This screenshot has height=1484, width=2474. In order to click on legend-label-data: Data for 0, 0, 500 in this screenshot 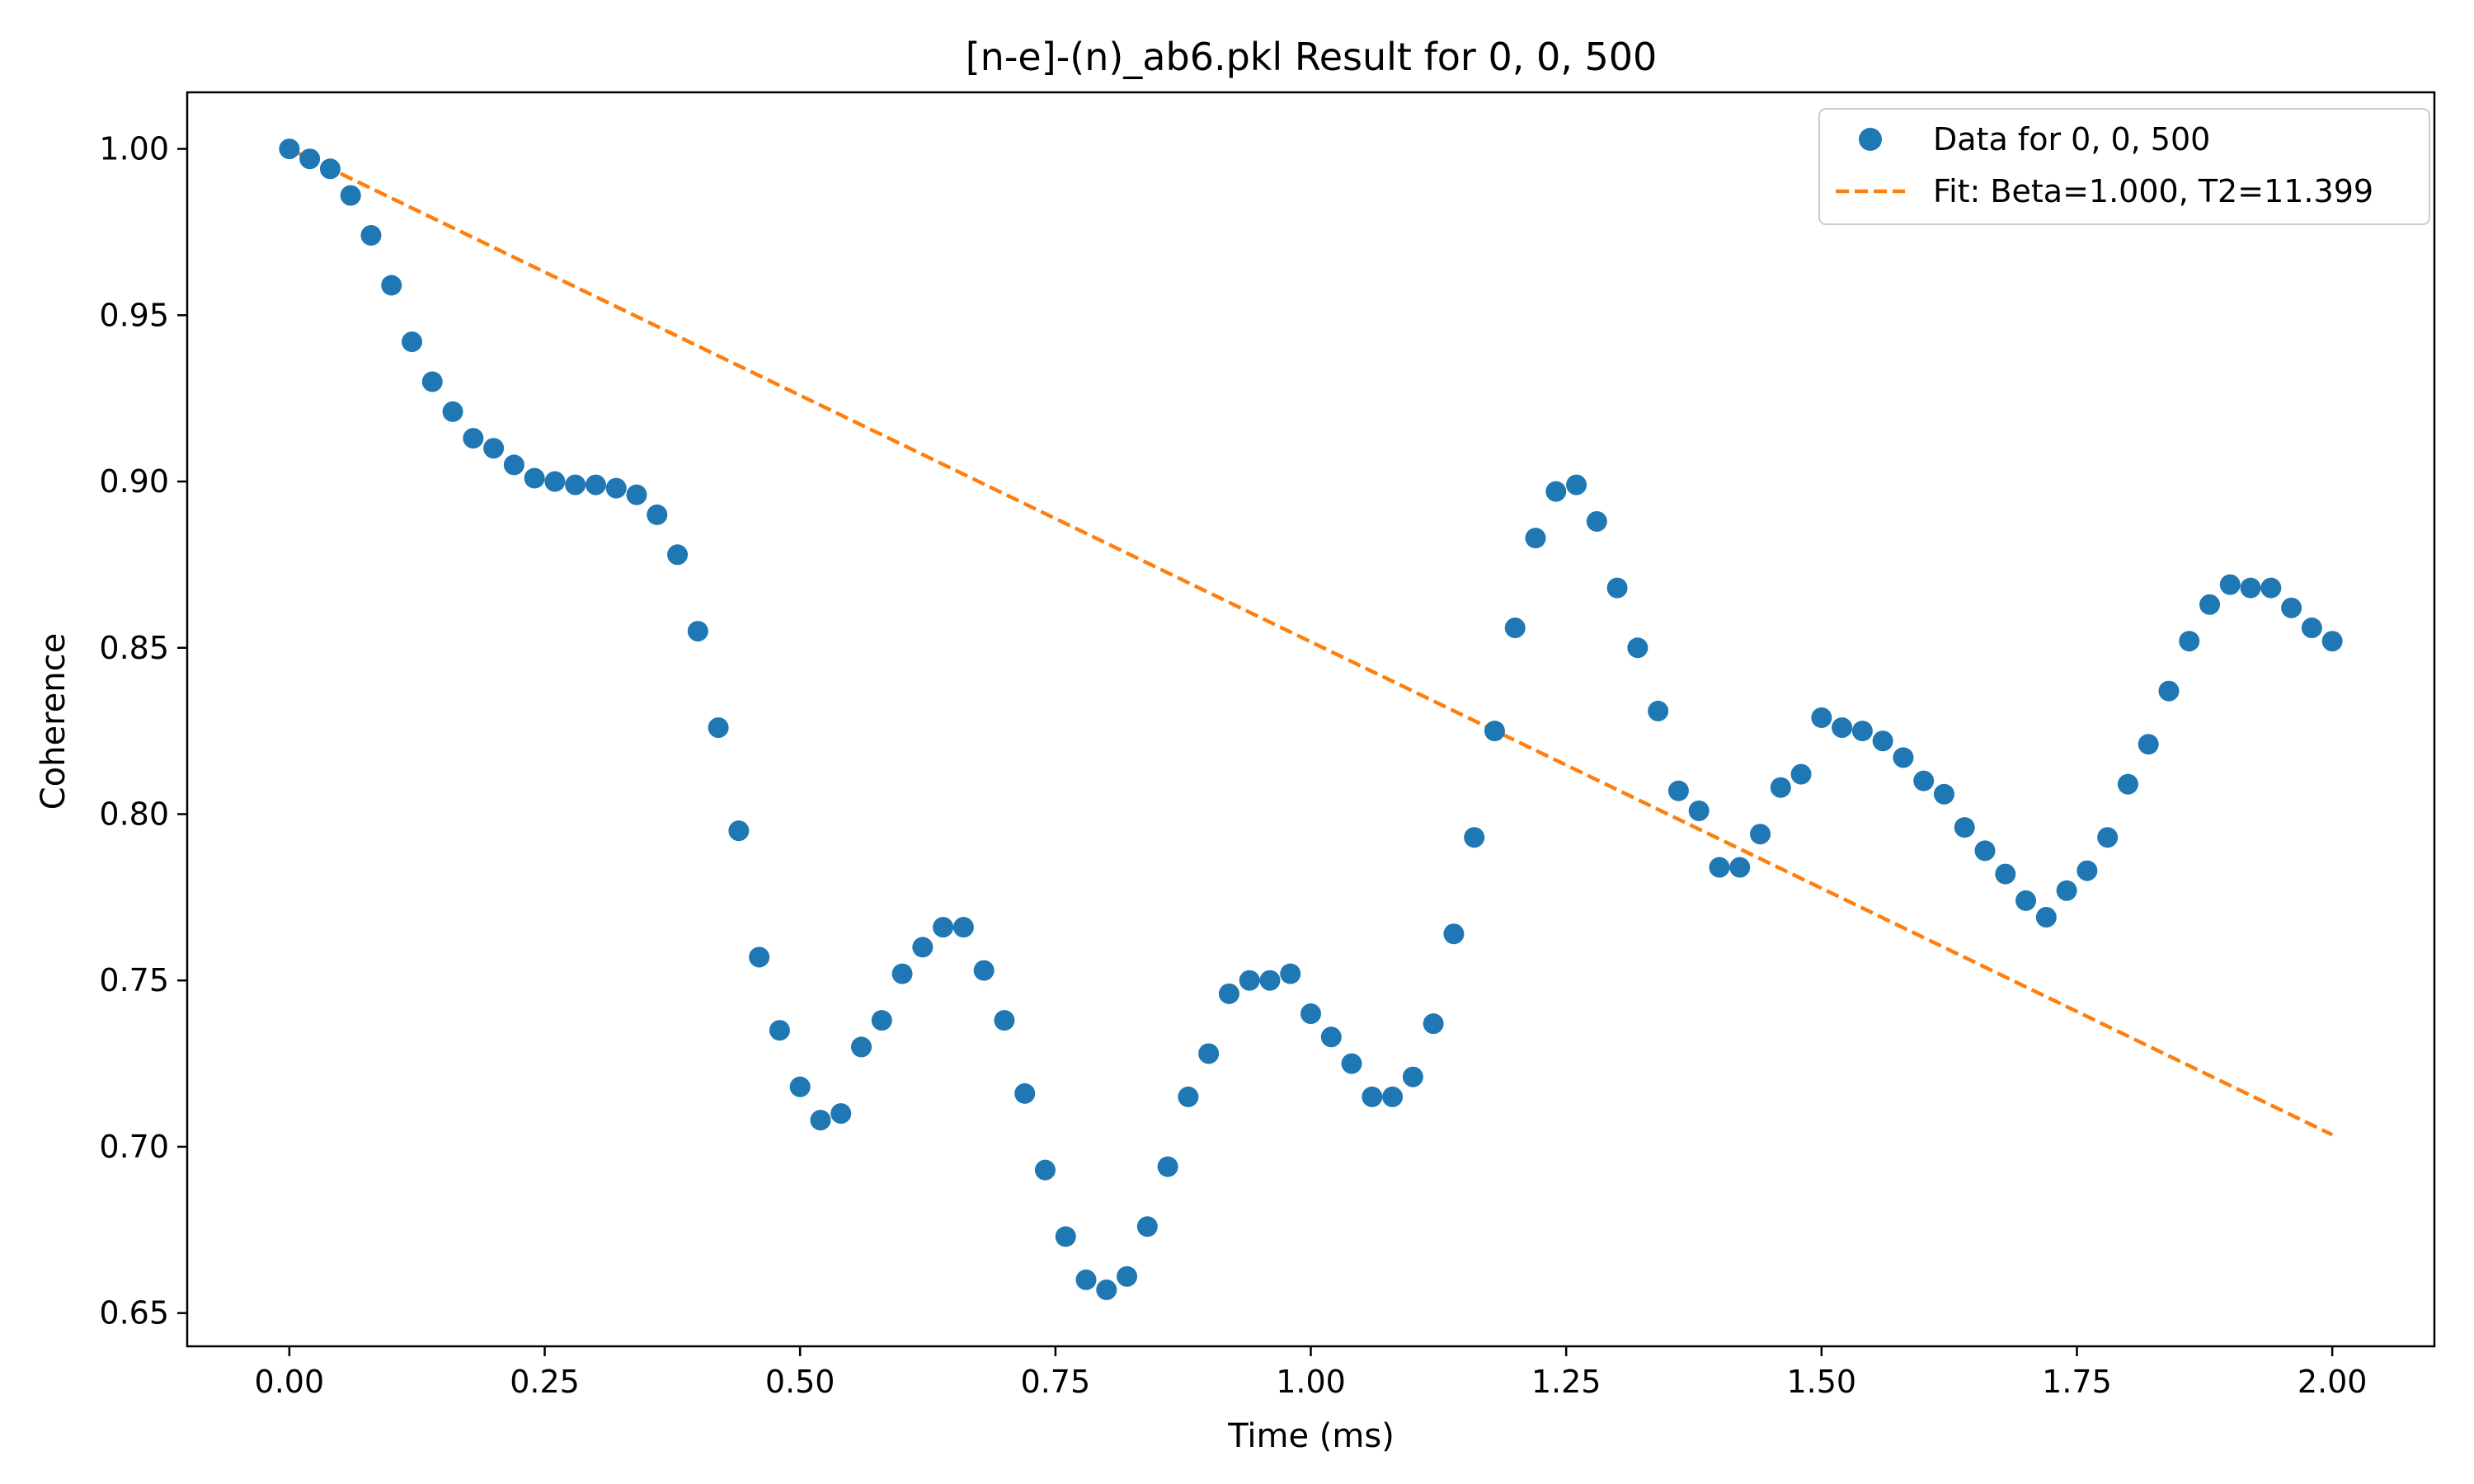, I will do `click(2071, 139)`.